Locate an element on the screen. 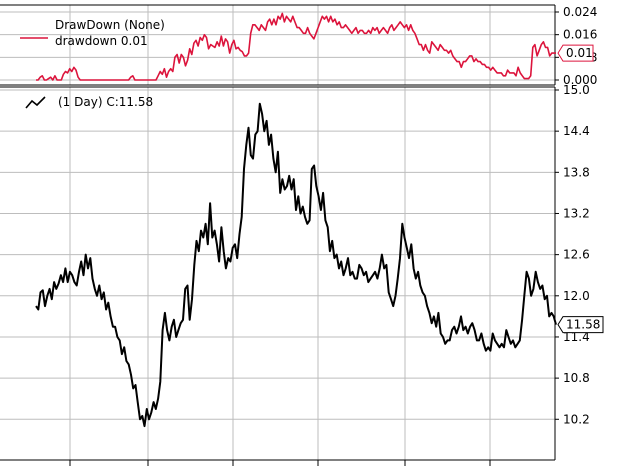 The image size is (637, 467). x-axis-ticks is located at coordinates (280, 463).